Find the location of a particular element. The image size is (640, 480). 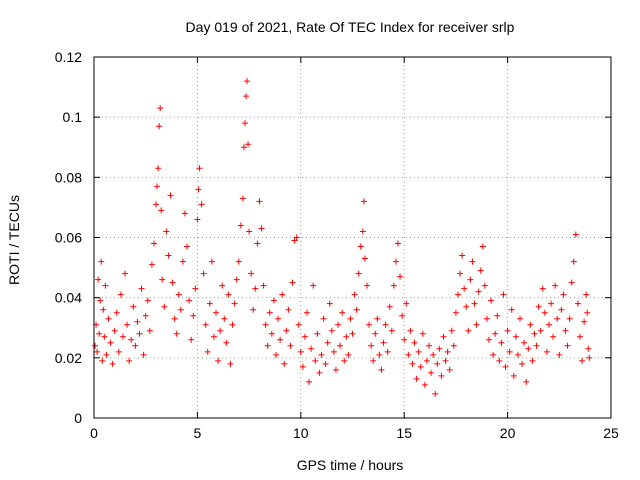

y-tick-label: 0.06 is located at coordinates (68, 238).